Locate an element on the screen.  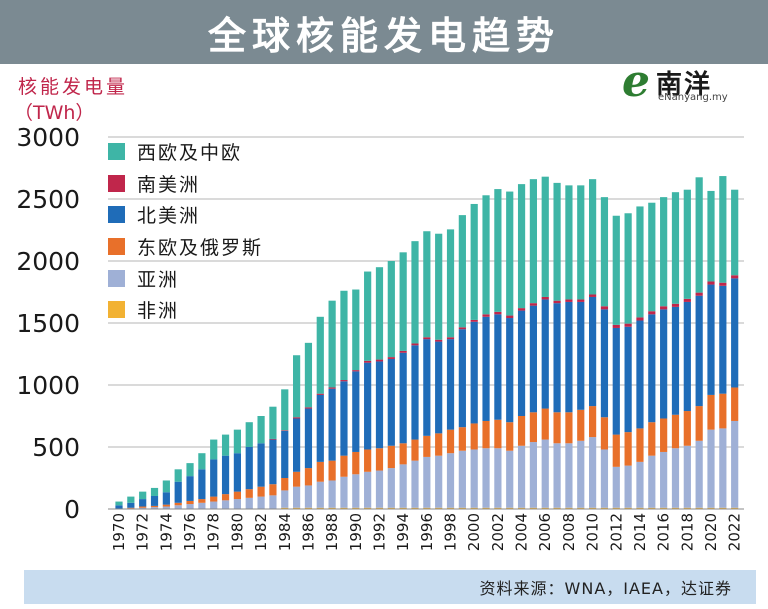
footer-bar: 资料来源：WNA，IAEA，达证券 is located at coordinates (390, 587).